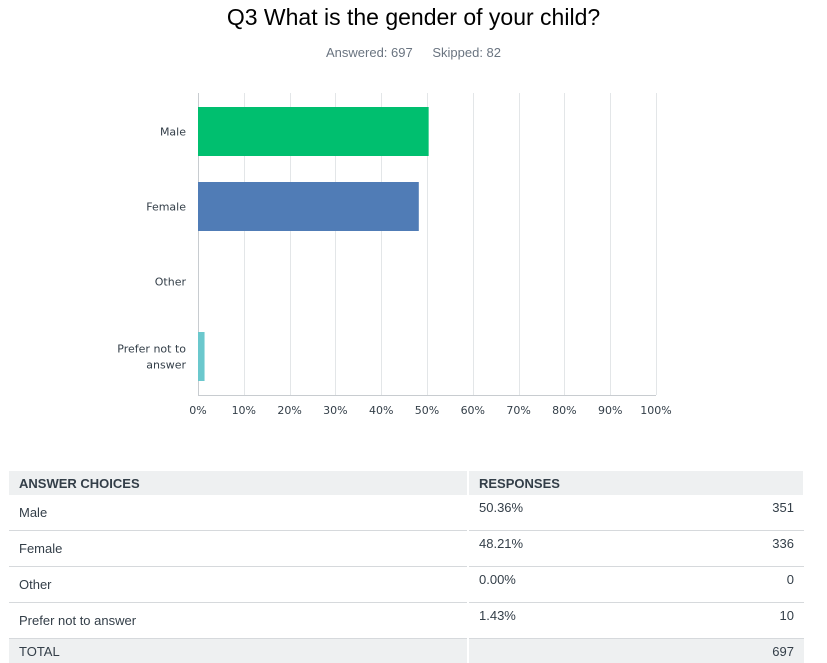  What do you see at coordinates (738, 651) in the screenshot?
I see `total-count: 697` at bounding box center [738, 651].